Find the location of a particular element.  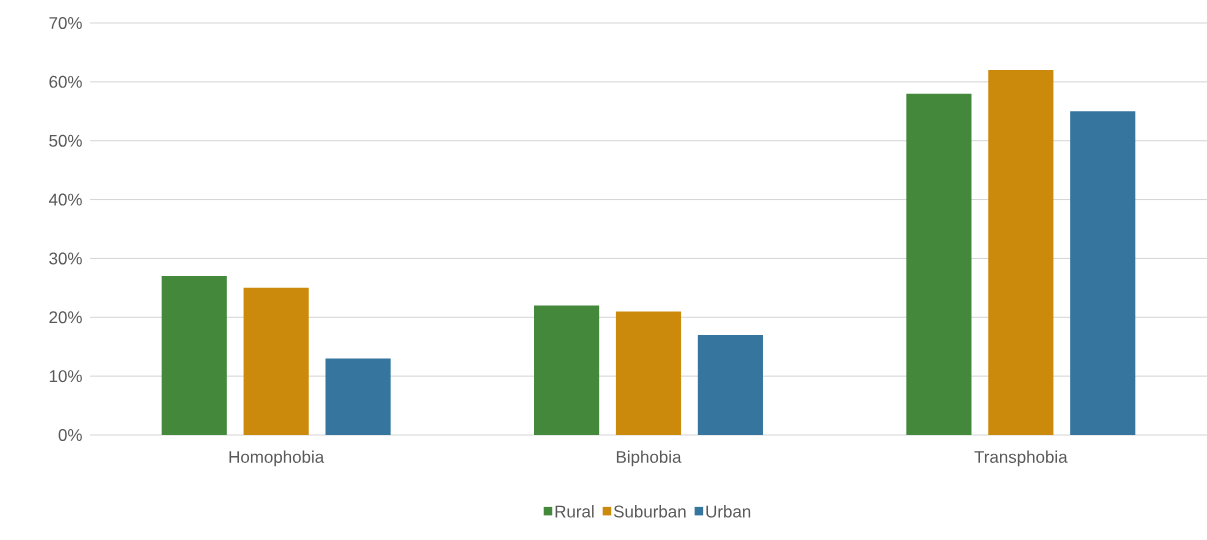

x-tick-label: Biphobia is located at coordinates (649, 458).